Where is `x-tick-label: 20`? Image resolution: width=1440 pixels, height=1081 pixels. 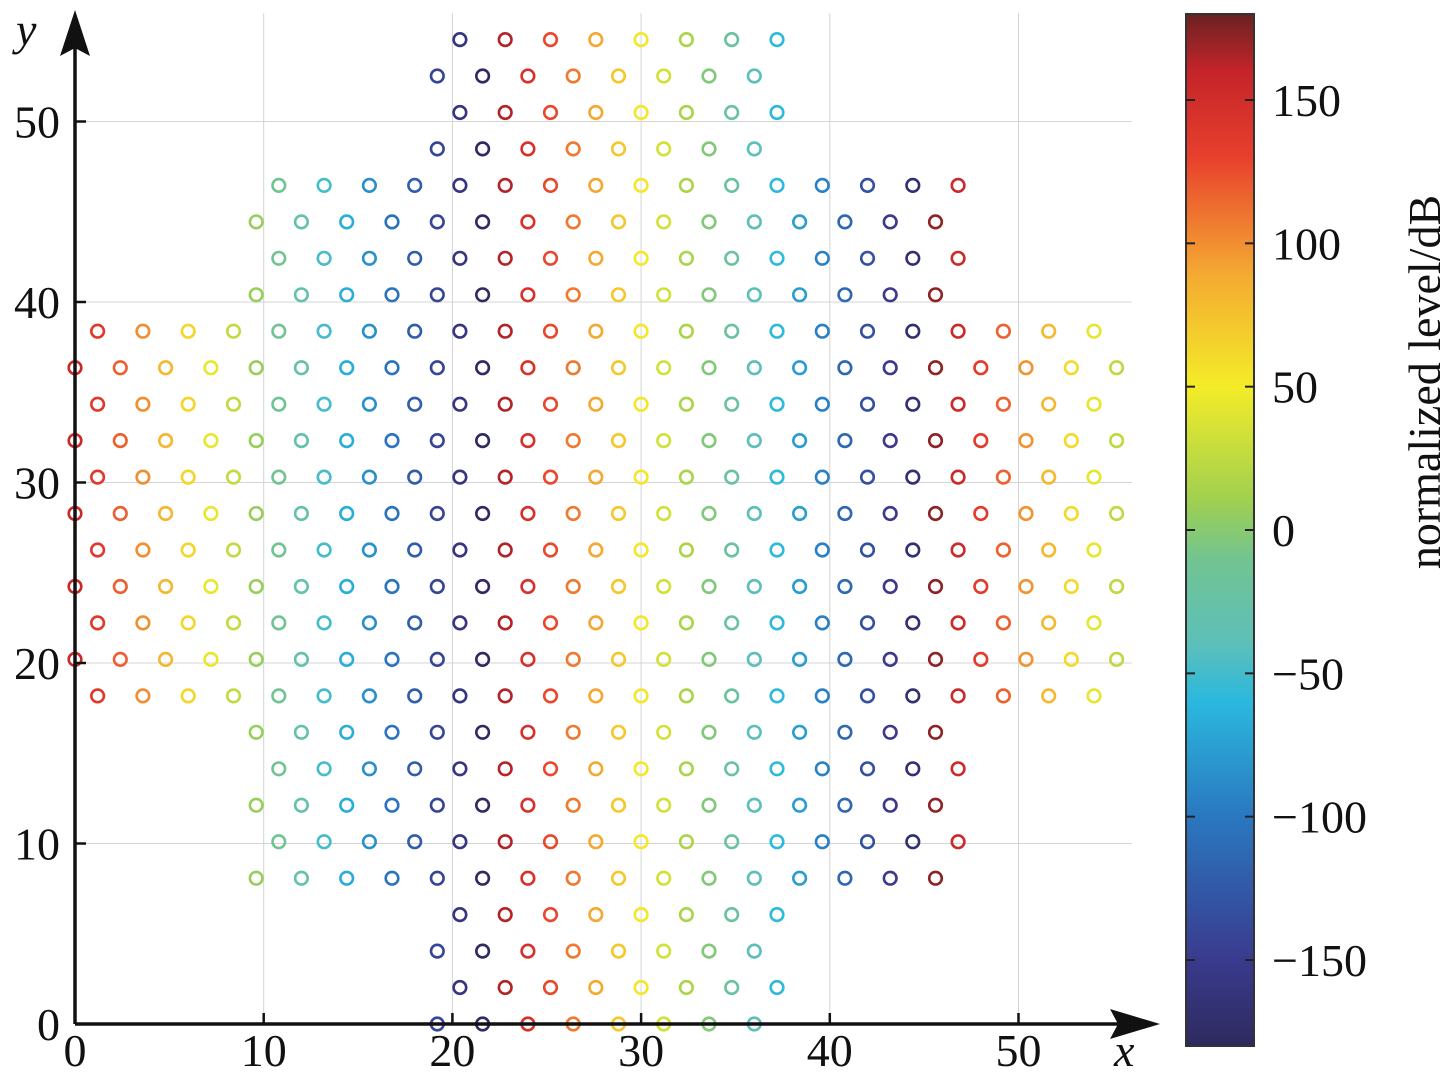 x-tick-label: 20 is located at coordinates (452, 1050).